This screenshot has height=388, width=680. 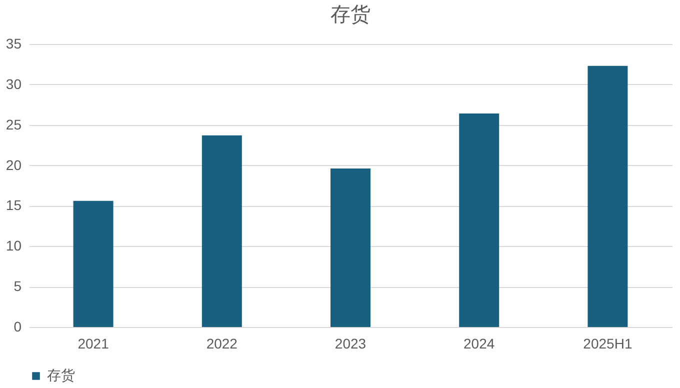 What do you see at coordinates (14, 44) in the screenshot?
I see `y-tick-label: 35` at bounding box center [14, 44].